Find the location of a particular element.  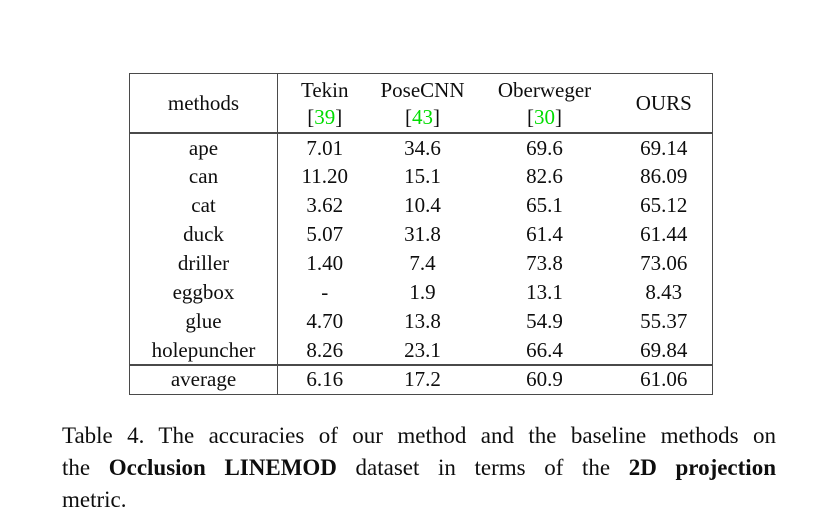

row-label: ape is located at coordinates (203, 147).